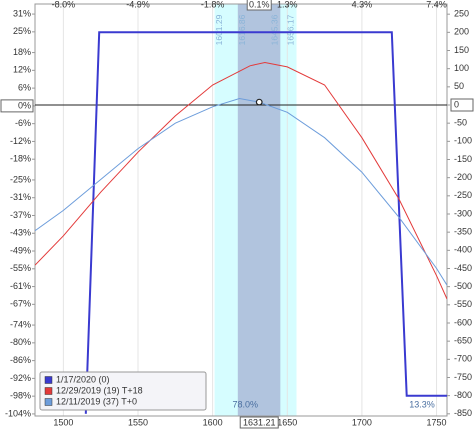 Image resolution: width=474 pixels, height=429 pixels. I want to click on x2-tick-label: -8.0%, so click(64, 4).